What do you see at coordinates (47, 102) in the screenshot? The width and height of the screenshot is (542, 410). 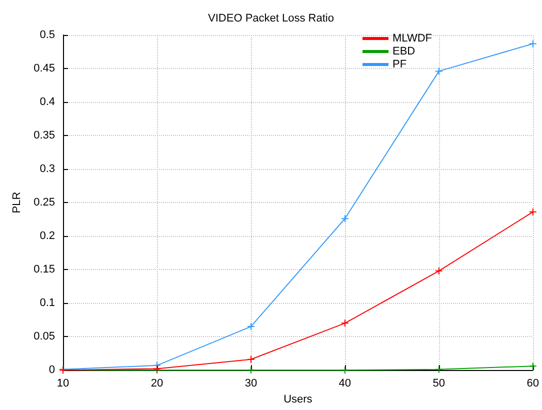 I see `y-tick-label: 0.4` at bounding box center [47, 102].